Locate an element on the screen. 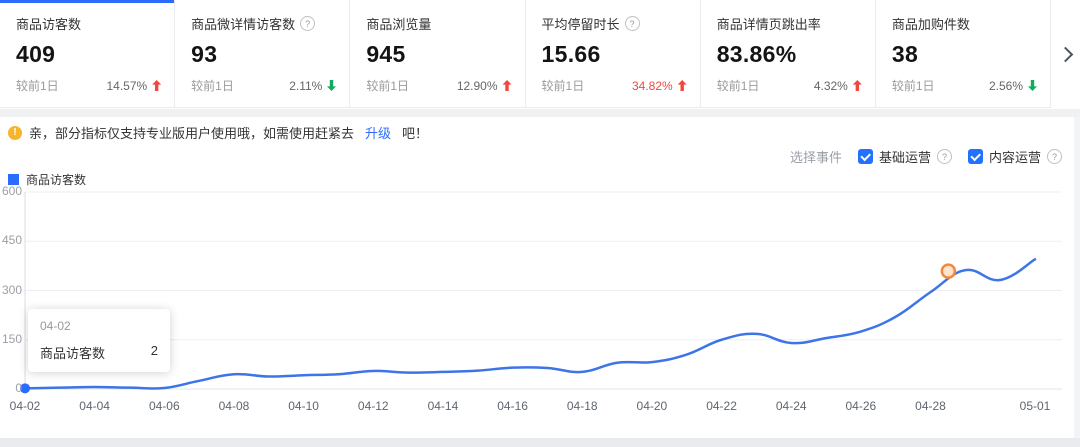 The image size is (1080, 447). chart-legend: 商品访客数 is located at coordinates (47, 179).